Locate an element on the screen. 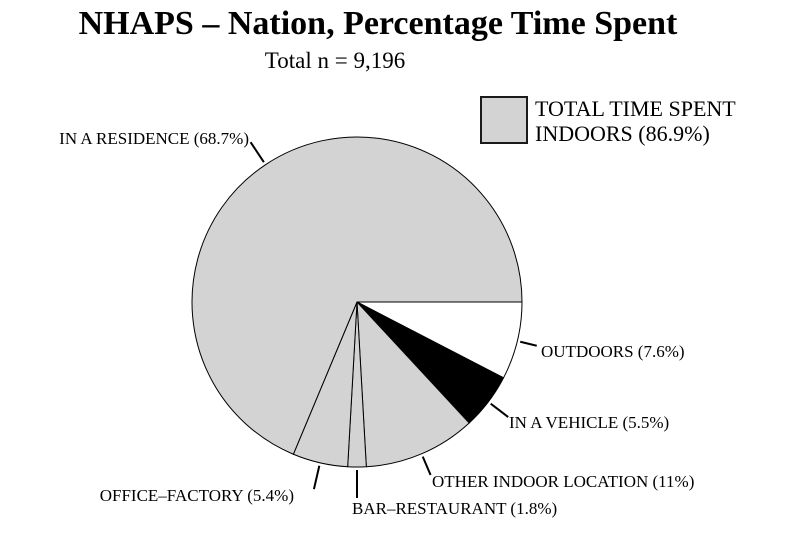 This screenshot has width=800, height=534. leader-line-office-factory is located at coordinates (316, 477).